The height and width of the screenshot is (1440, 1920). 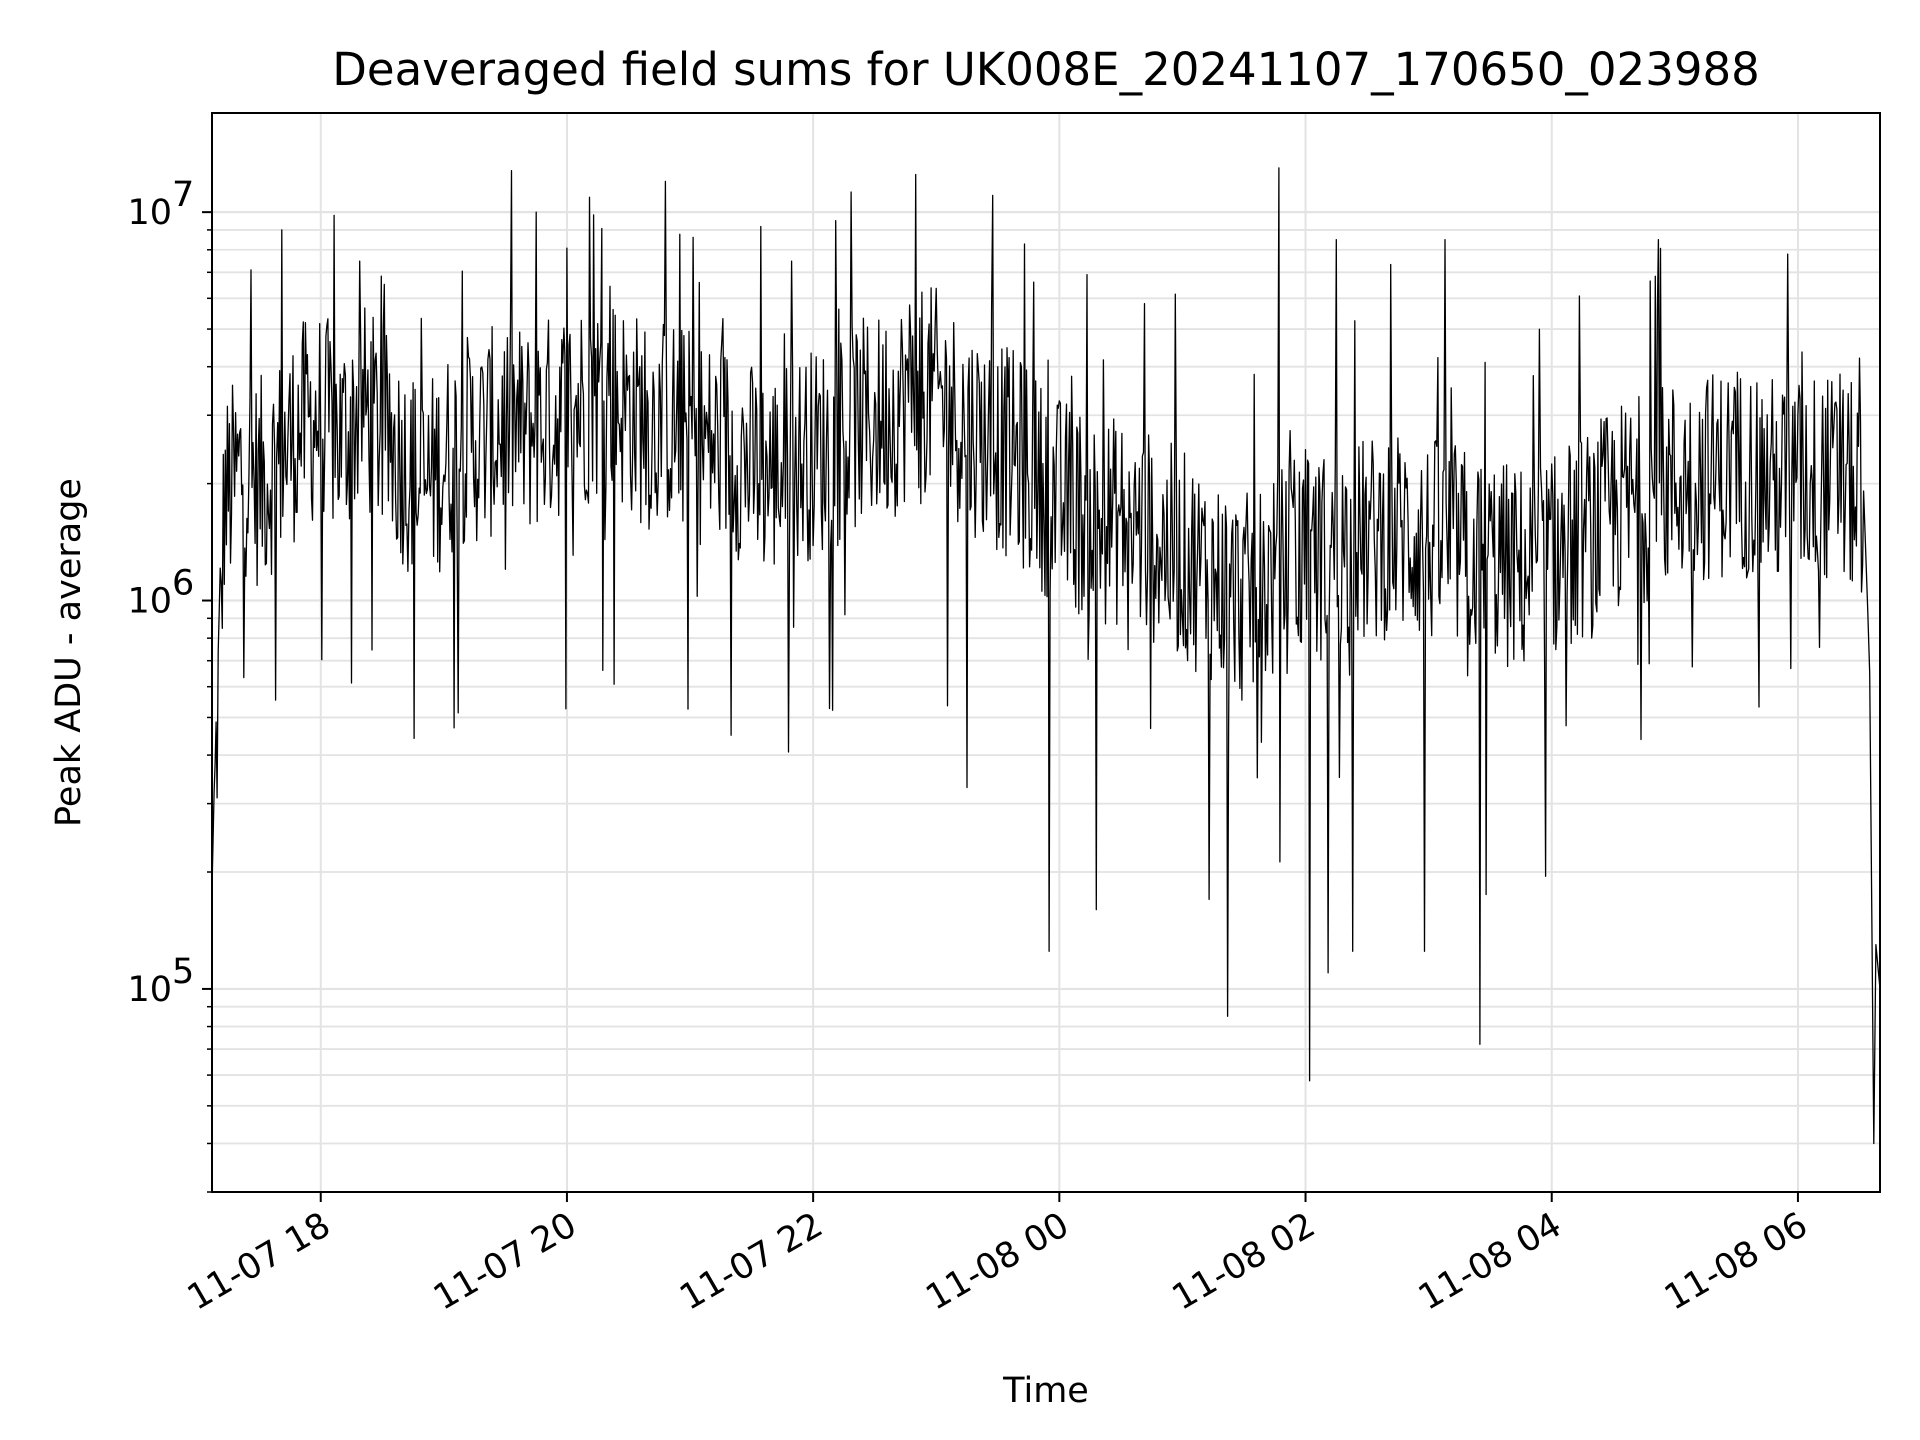 I want to click on y-axis-label: Peak ADU - average, so click(x=69, y=652).